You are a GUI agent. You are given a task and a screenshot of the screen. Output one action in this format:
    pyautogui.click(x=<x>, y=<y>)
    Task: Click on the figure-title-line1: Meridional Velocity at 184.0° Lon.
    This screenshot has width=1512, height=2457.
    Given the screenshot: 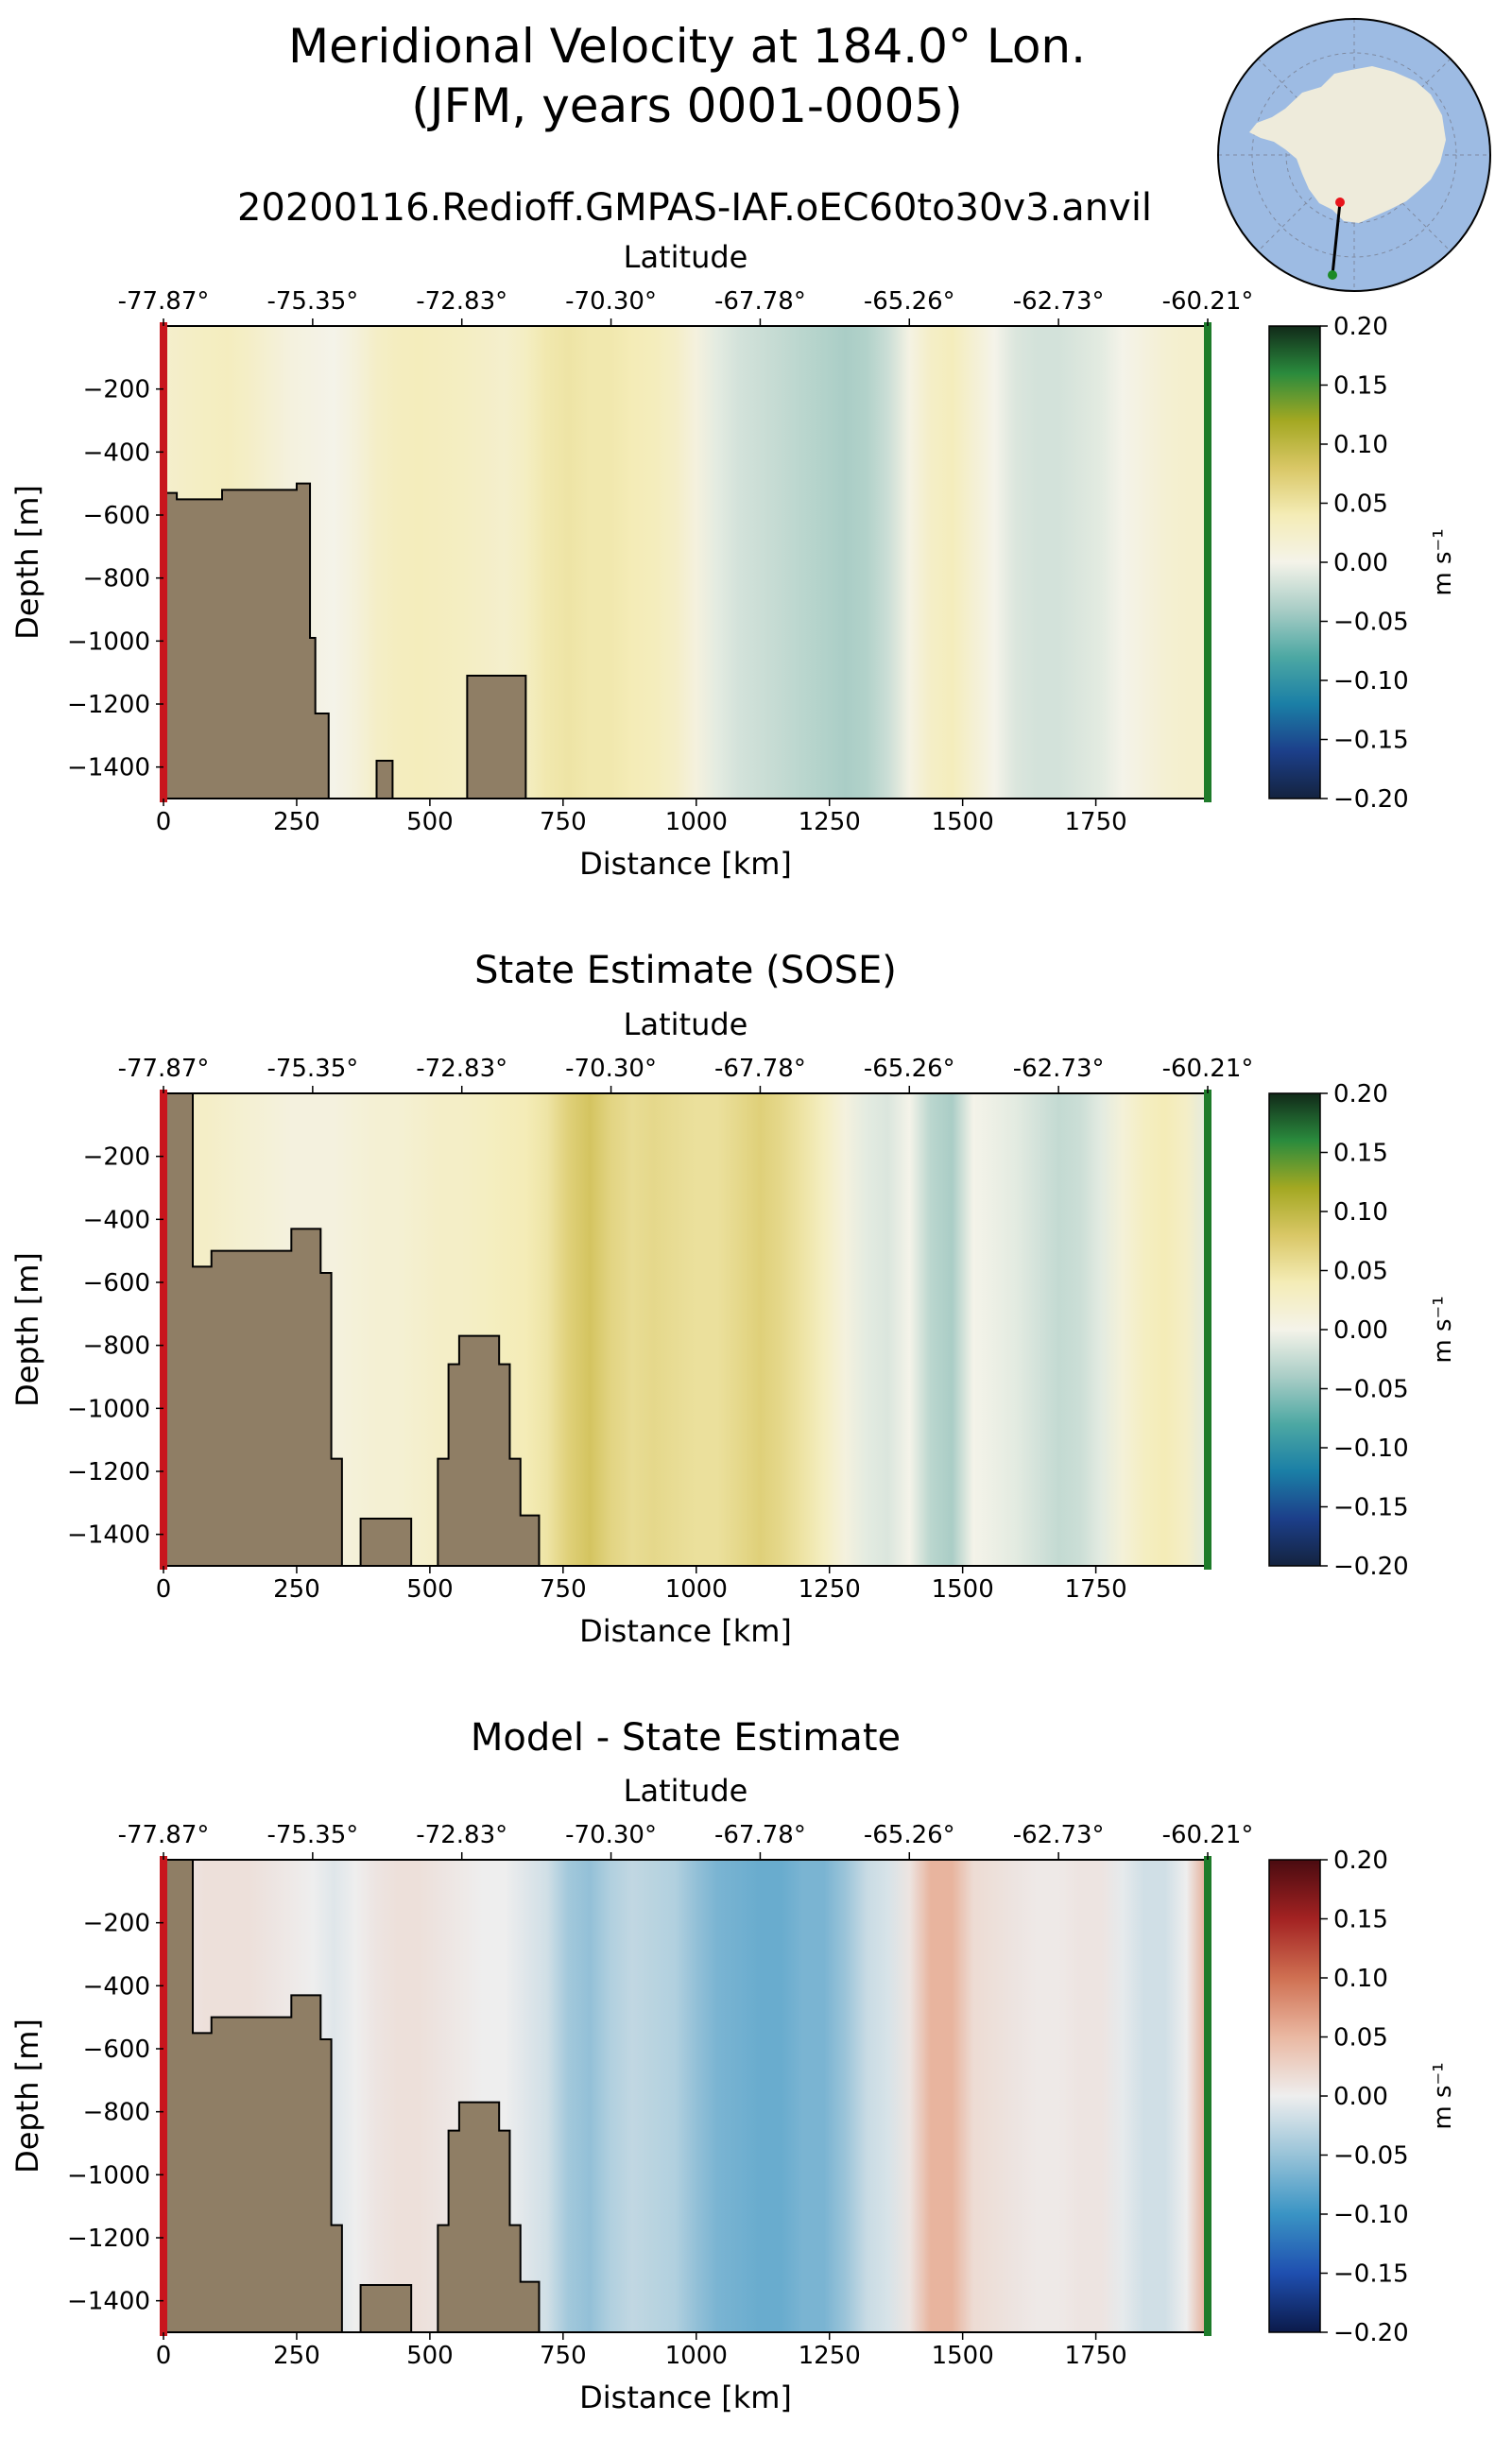 What is the action you would take?
    pyautogui.click(x=687, y=46)
    